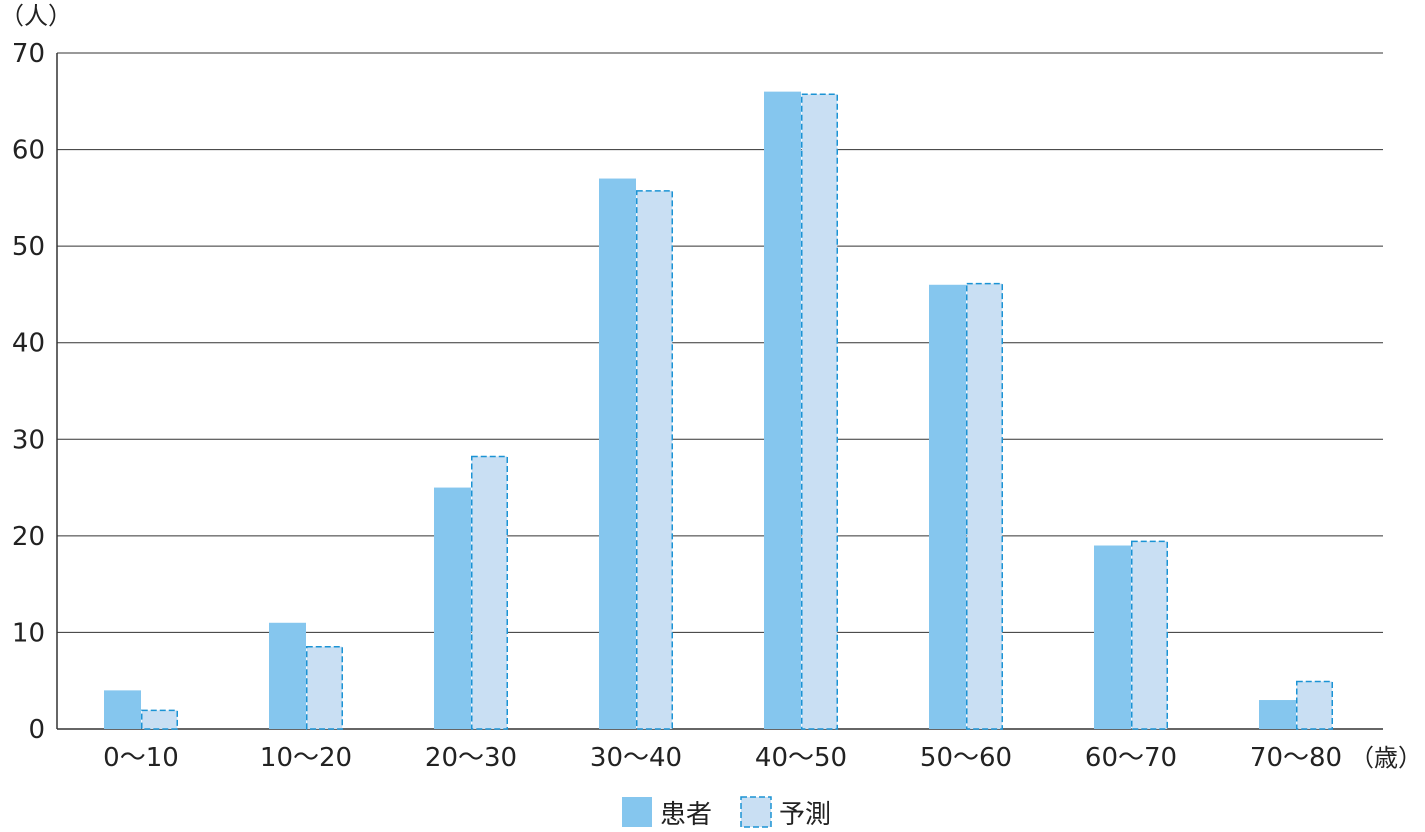 This screenshot has width=1425, height=832. Describe the element at coordinates (28, 54) in the screenshot. I see `y-tick-label: 70` at that location.